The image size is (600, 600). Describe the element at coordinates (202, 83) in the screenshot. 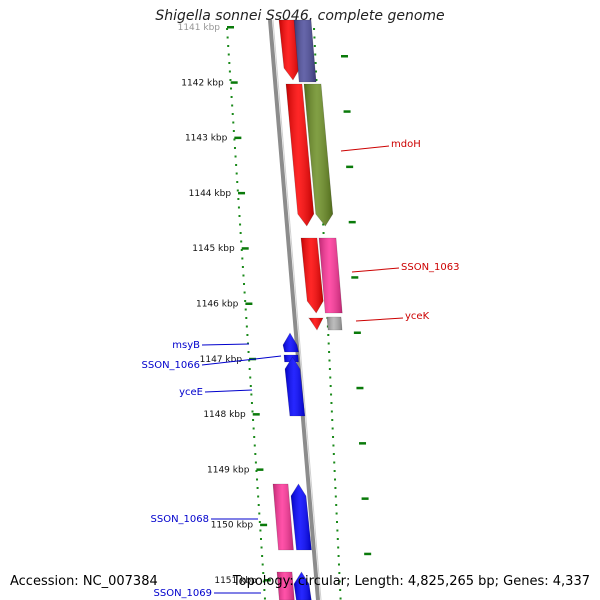

I see `ruler-tick-label: 1142 kbp` at that location.